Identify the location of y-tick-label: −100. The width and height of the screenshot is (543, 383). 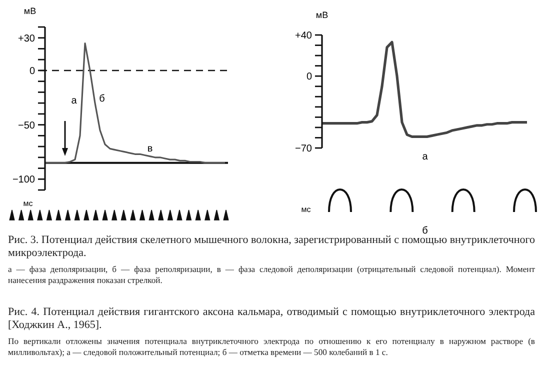
(24, 180).